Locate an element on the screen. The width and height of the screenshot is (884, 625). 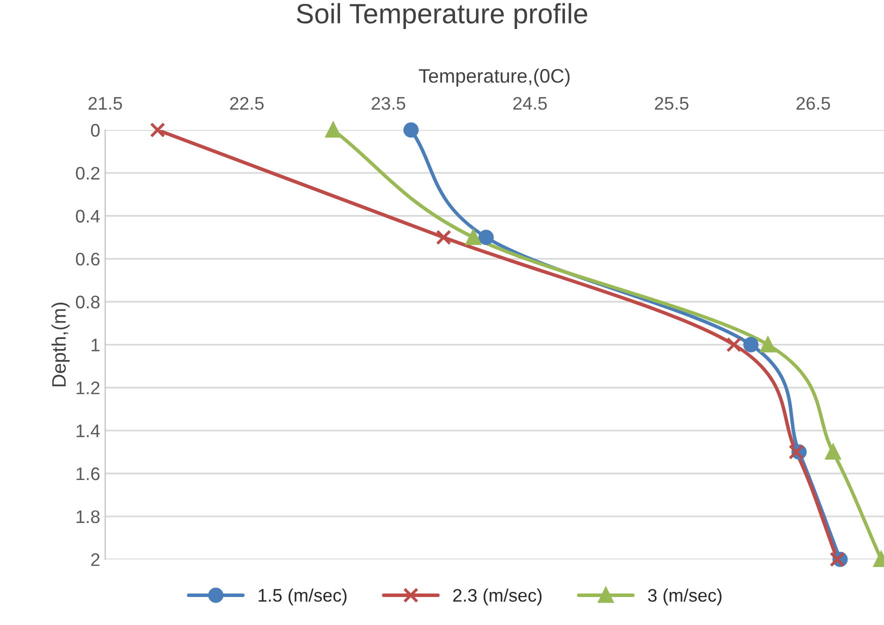
y-tick-label: 0.6 is located at coordinates (88, 259).